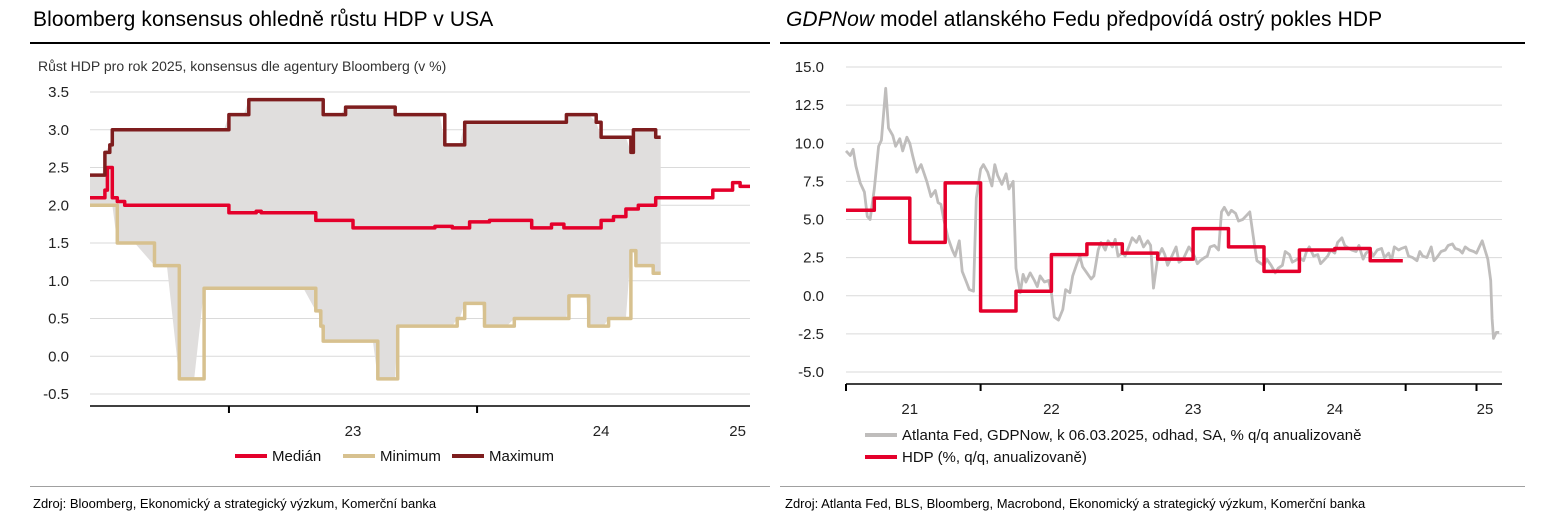  What do you see at coordinates (58, 92) in the screenshot?
I see `y-tick-label: 3.5` at bounding box center [58, 92].